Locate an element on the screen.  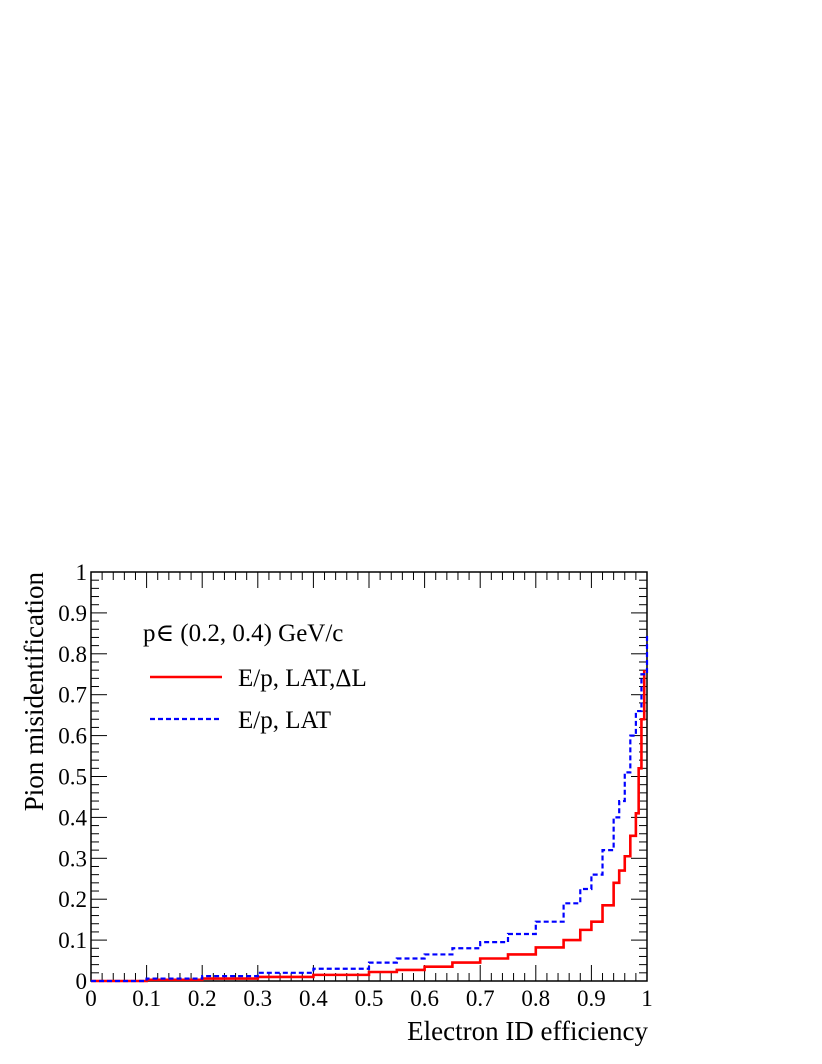
y-tick-label: 0.5 is located at coordinates (72, 777).